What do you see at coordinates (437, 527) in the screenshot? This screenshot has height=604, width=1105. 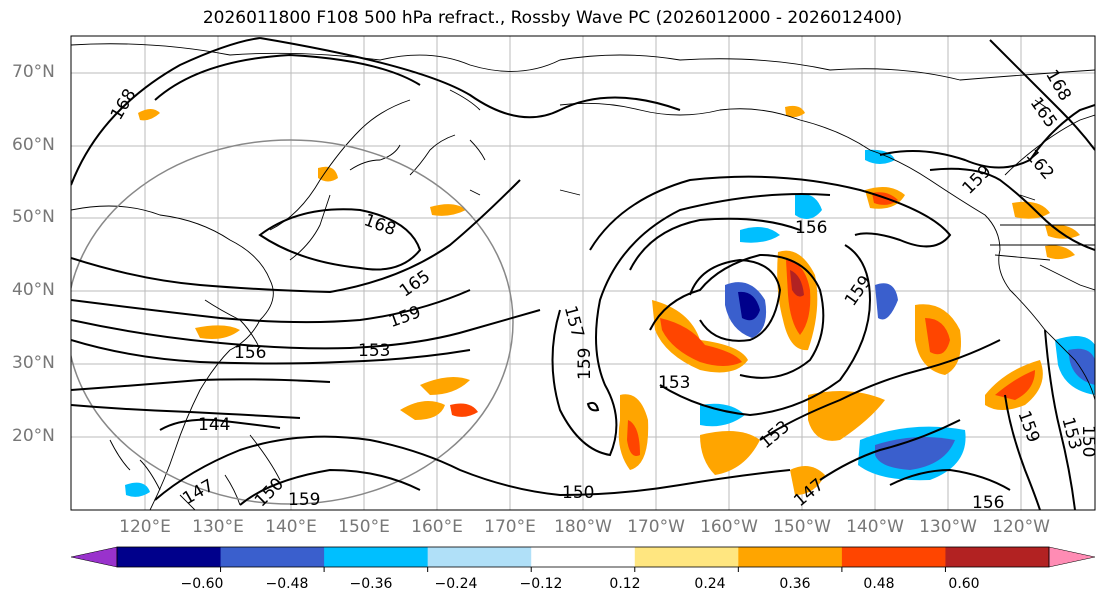 I see `lon-label: 160°E` at bounding box center [437, 527].